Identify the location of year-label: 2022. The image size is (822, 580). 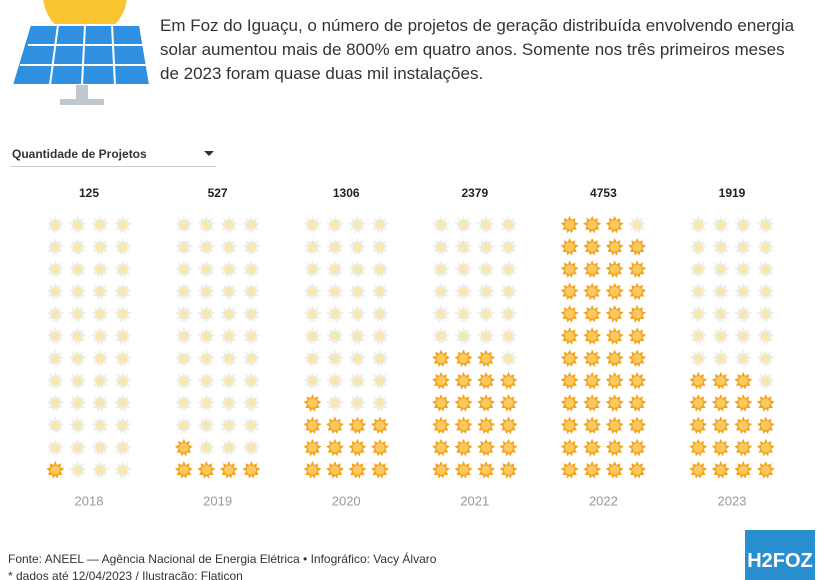
(603, 500).